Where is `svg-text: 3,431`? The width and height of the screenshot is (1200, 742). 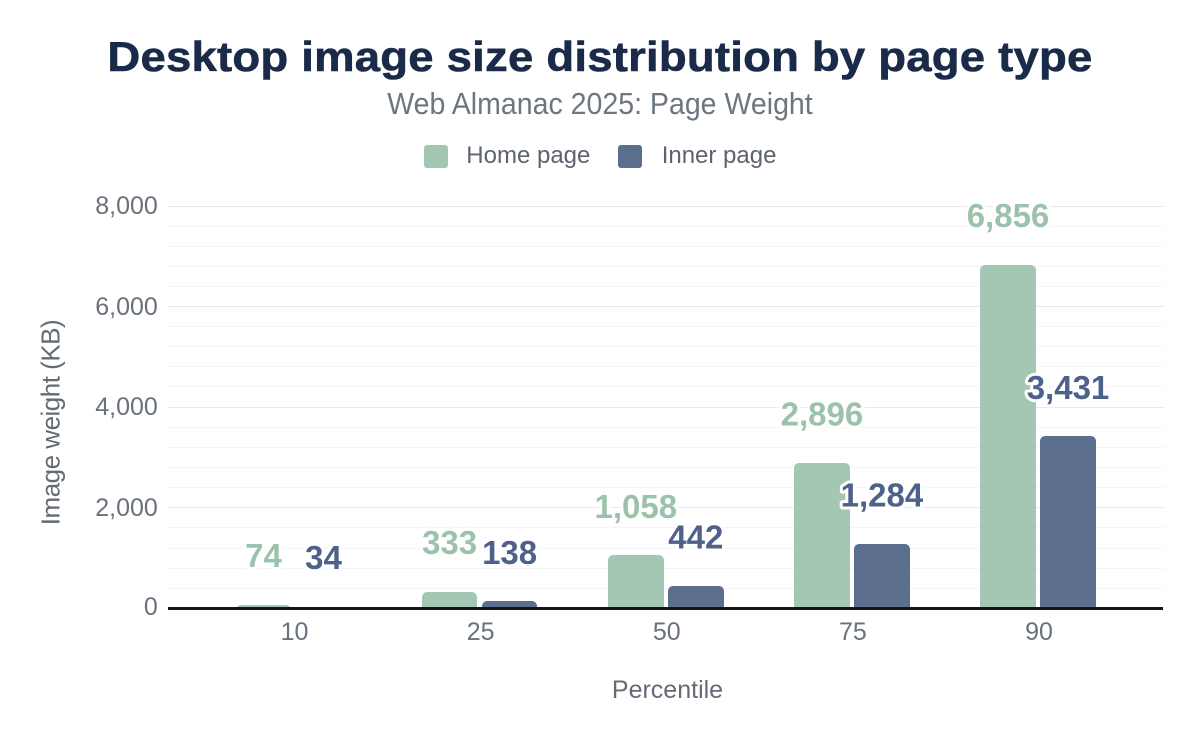
svg-text: 3,431 is located at coordinates (1068, 387).